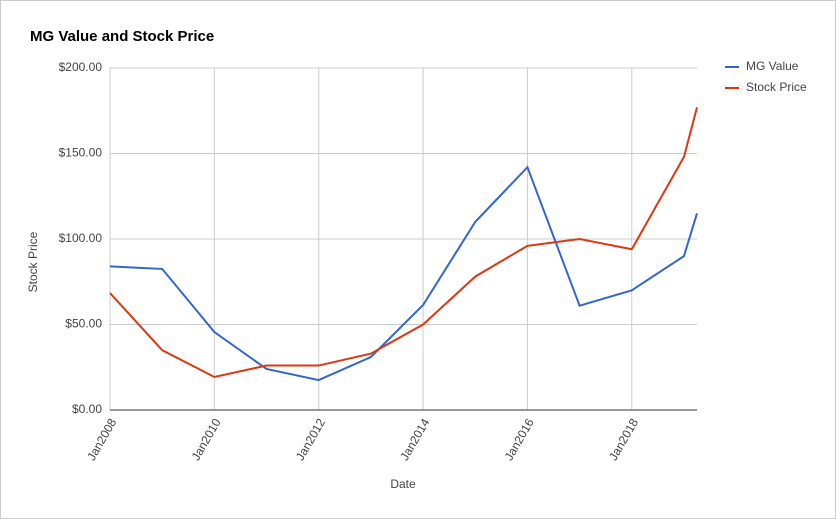  Describe the element at coordinates (87, 409) in the screenshot. I see `y-tick-label: $0.00` at that location.